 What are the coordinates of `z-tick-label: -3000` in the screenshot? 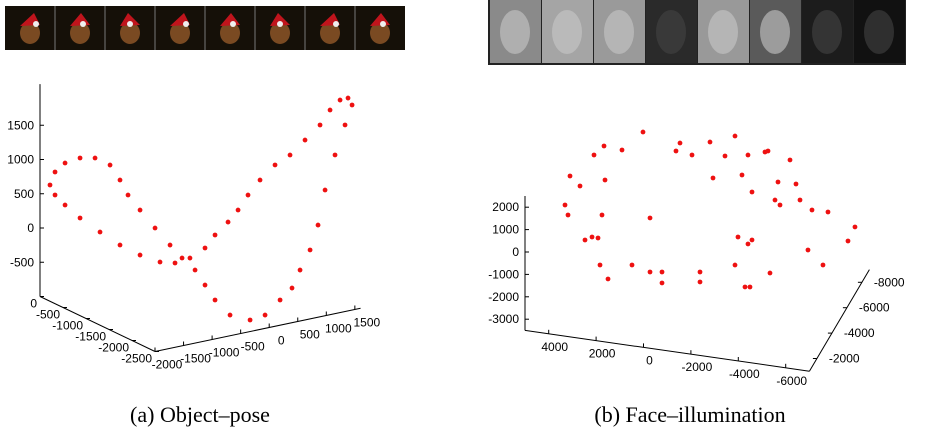 It's located at (503, 319).